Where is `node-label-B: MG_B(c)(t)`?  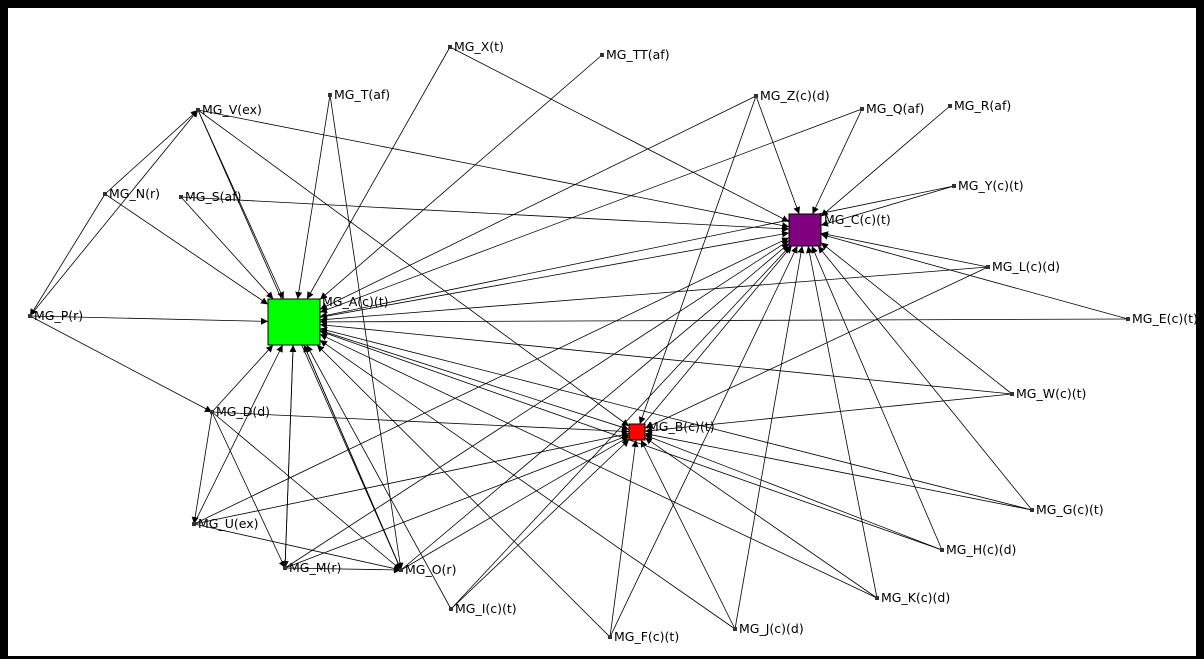
node-label-B: MG_B(c)(t) is located at coordinates (681, 426).